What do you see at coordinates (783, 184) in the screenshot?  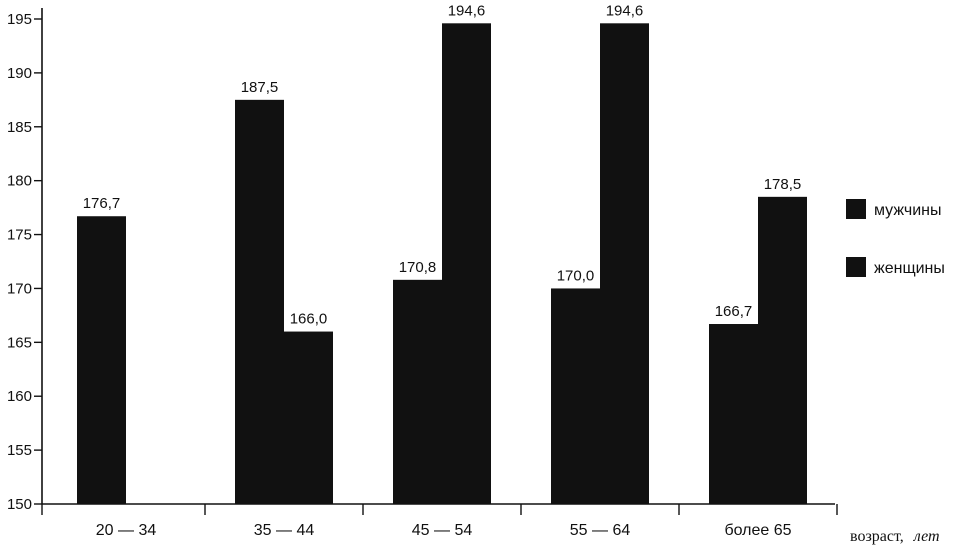 I see `bar-value-label: 178,5` at bounding box center [783, 184].